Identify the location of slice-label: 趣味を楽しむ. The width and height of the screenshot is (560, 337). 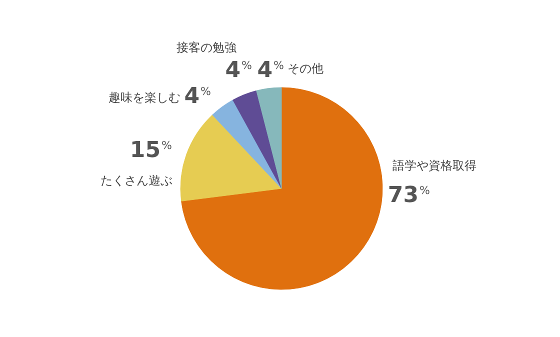
(144, 97).